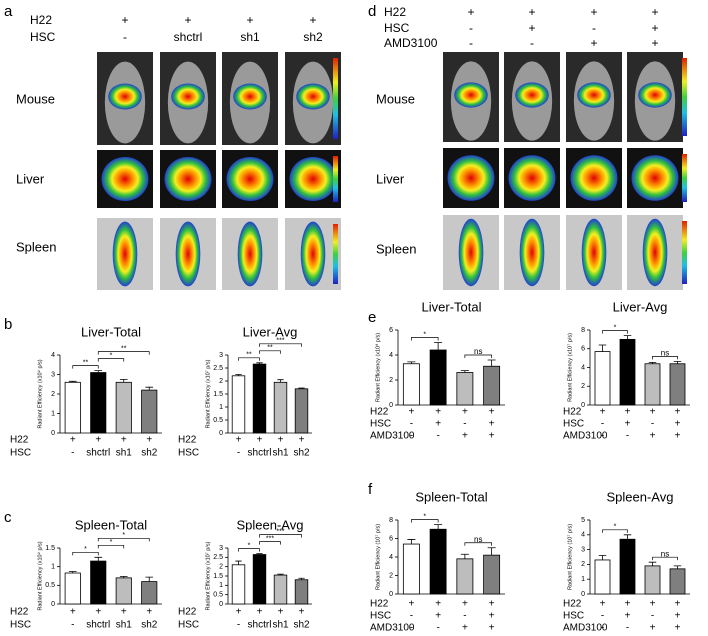  I want to click on y-tick-label: 5, so click(583, 520).